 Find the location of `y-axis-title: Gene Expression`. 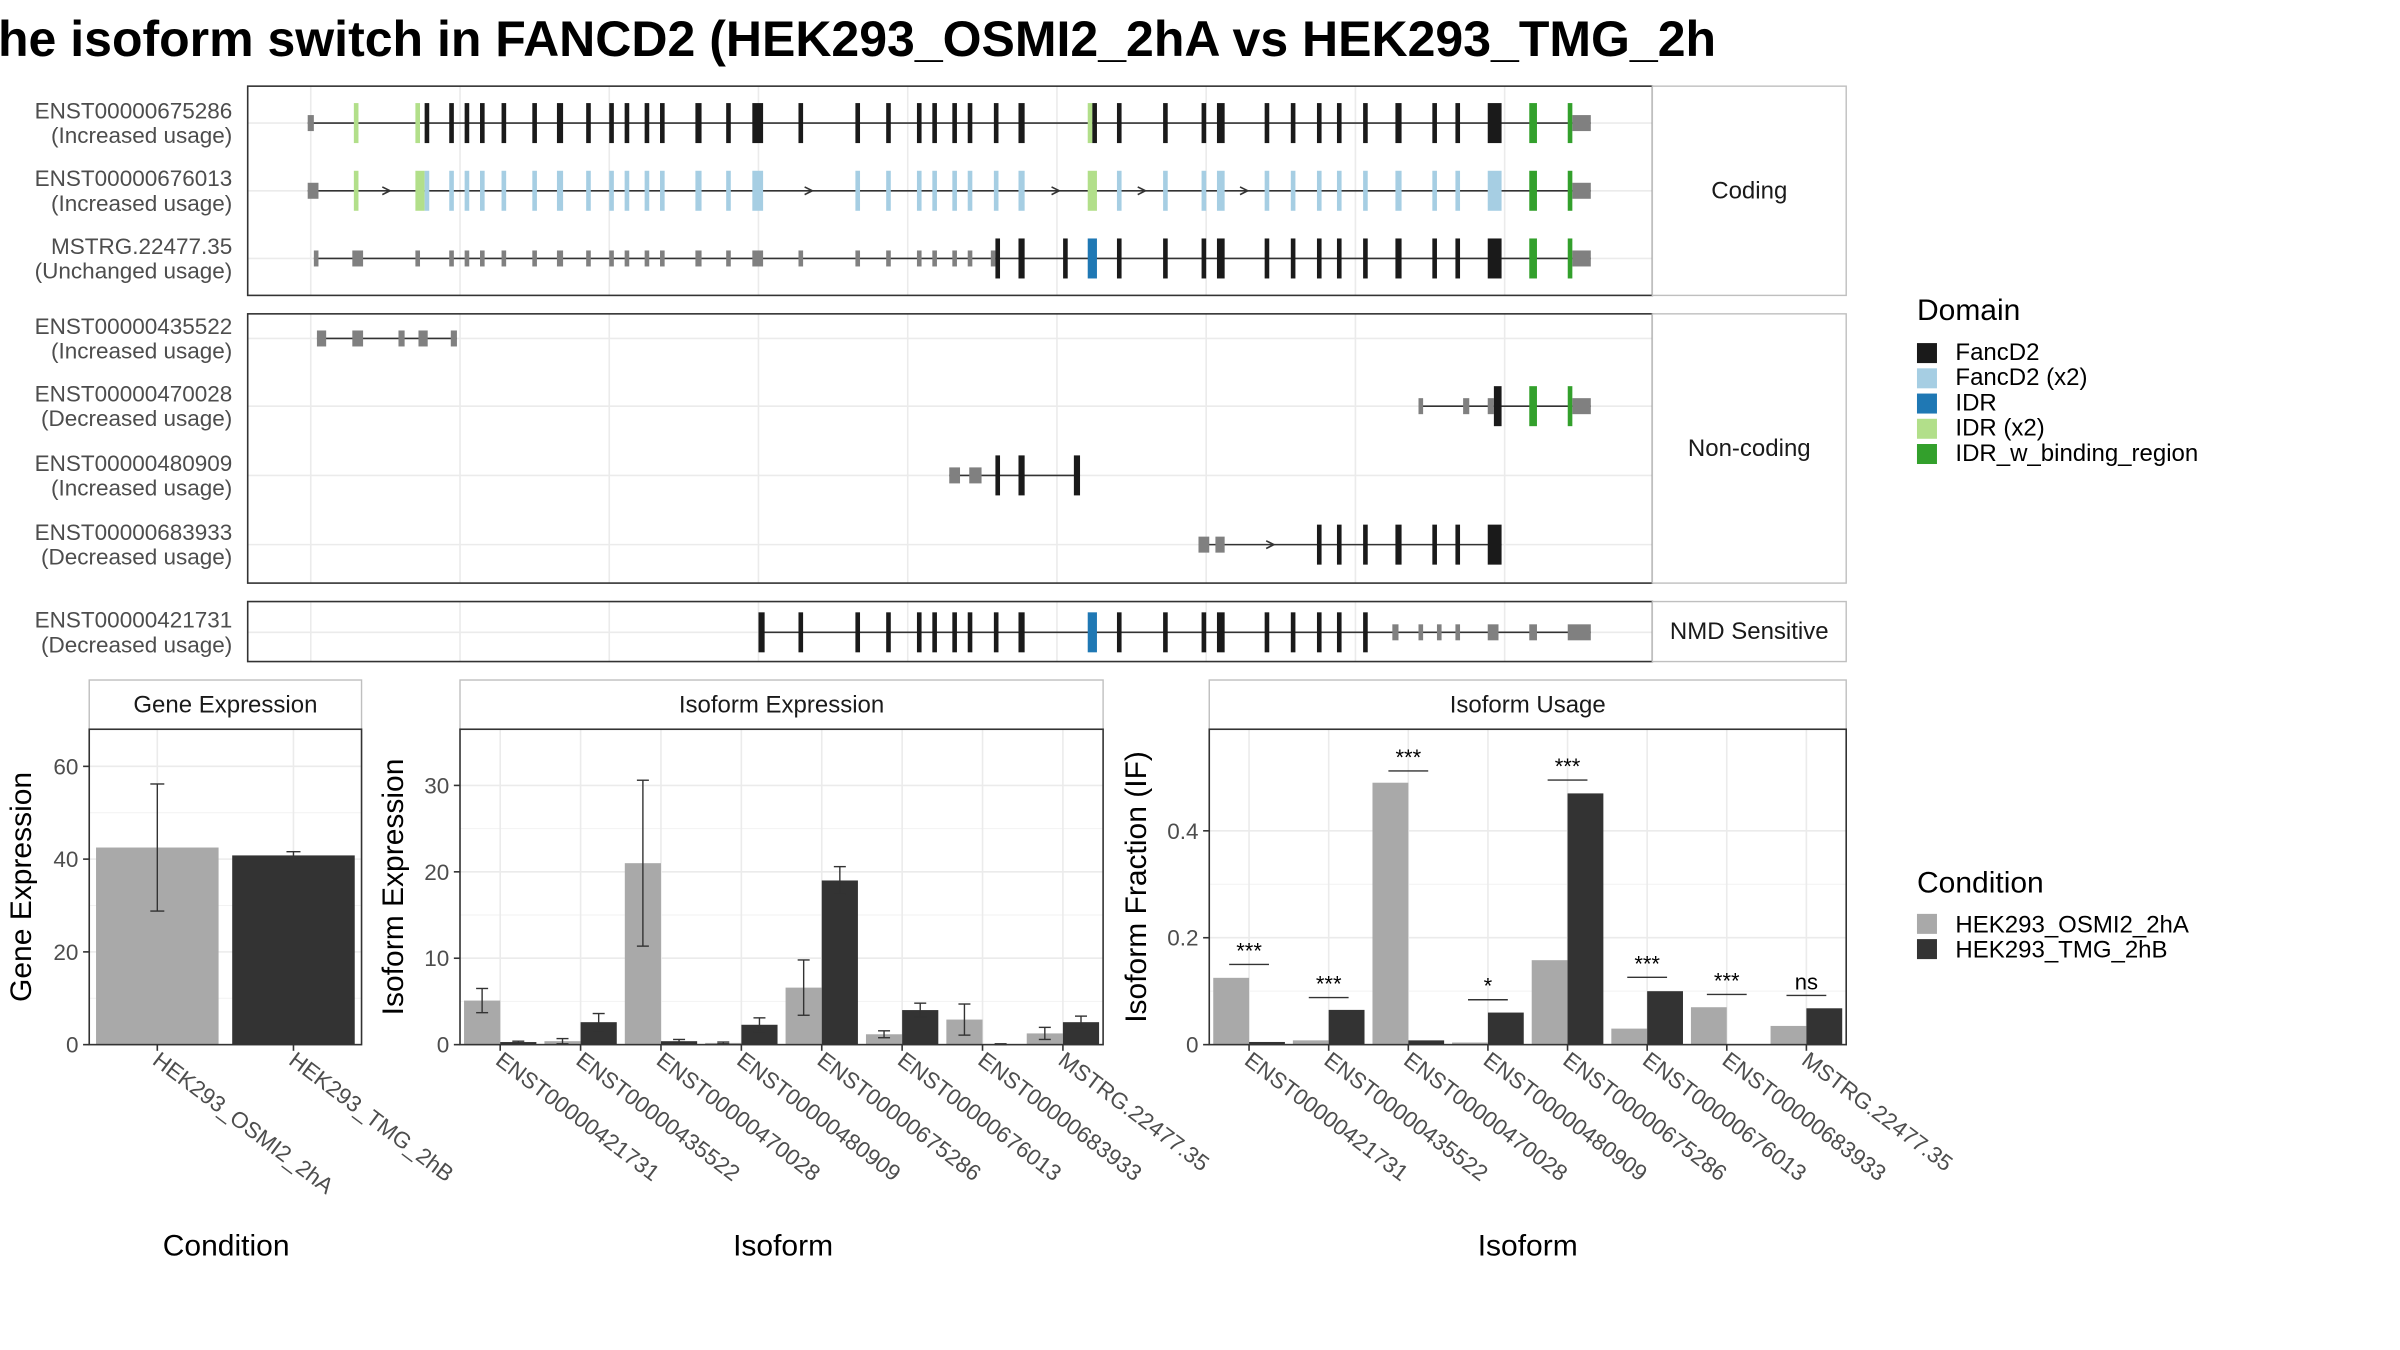

y-axis-title: Gene Expression is located at coordinates (21, 887).